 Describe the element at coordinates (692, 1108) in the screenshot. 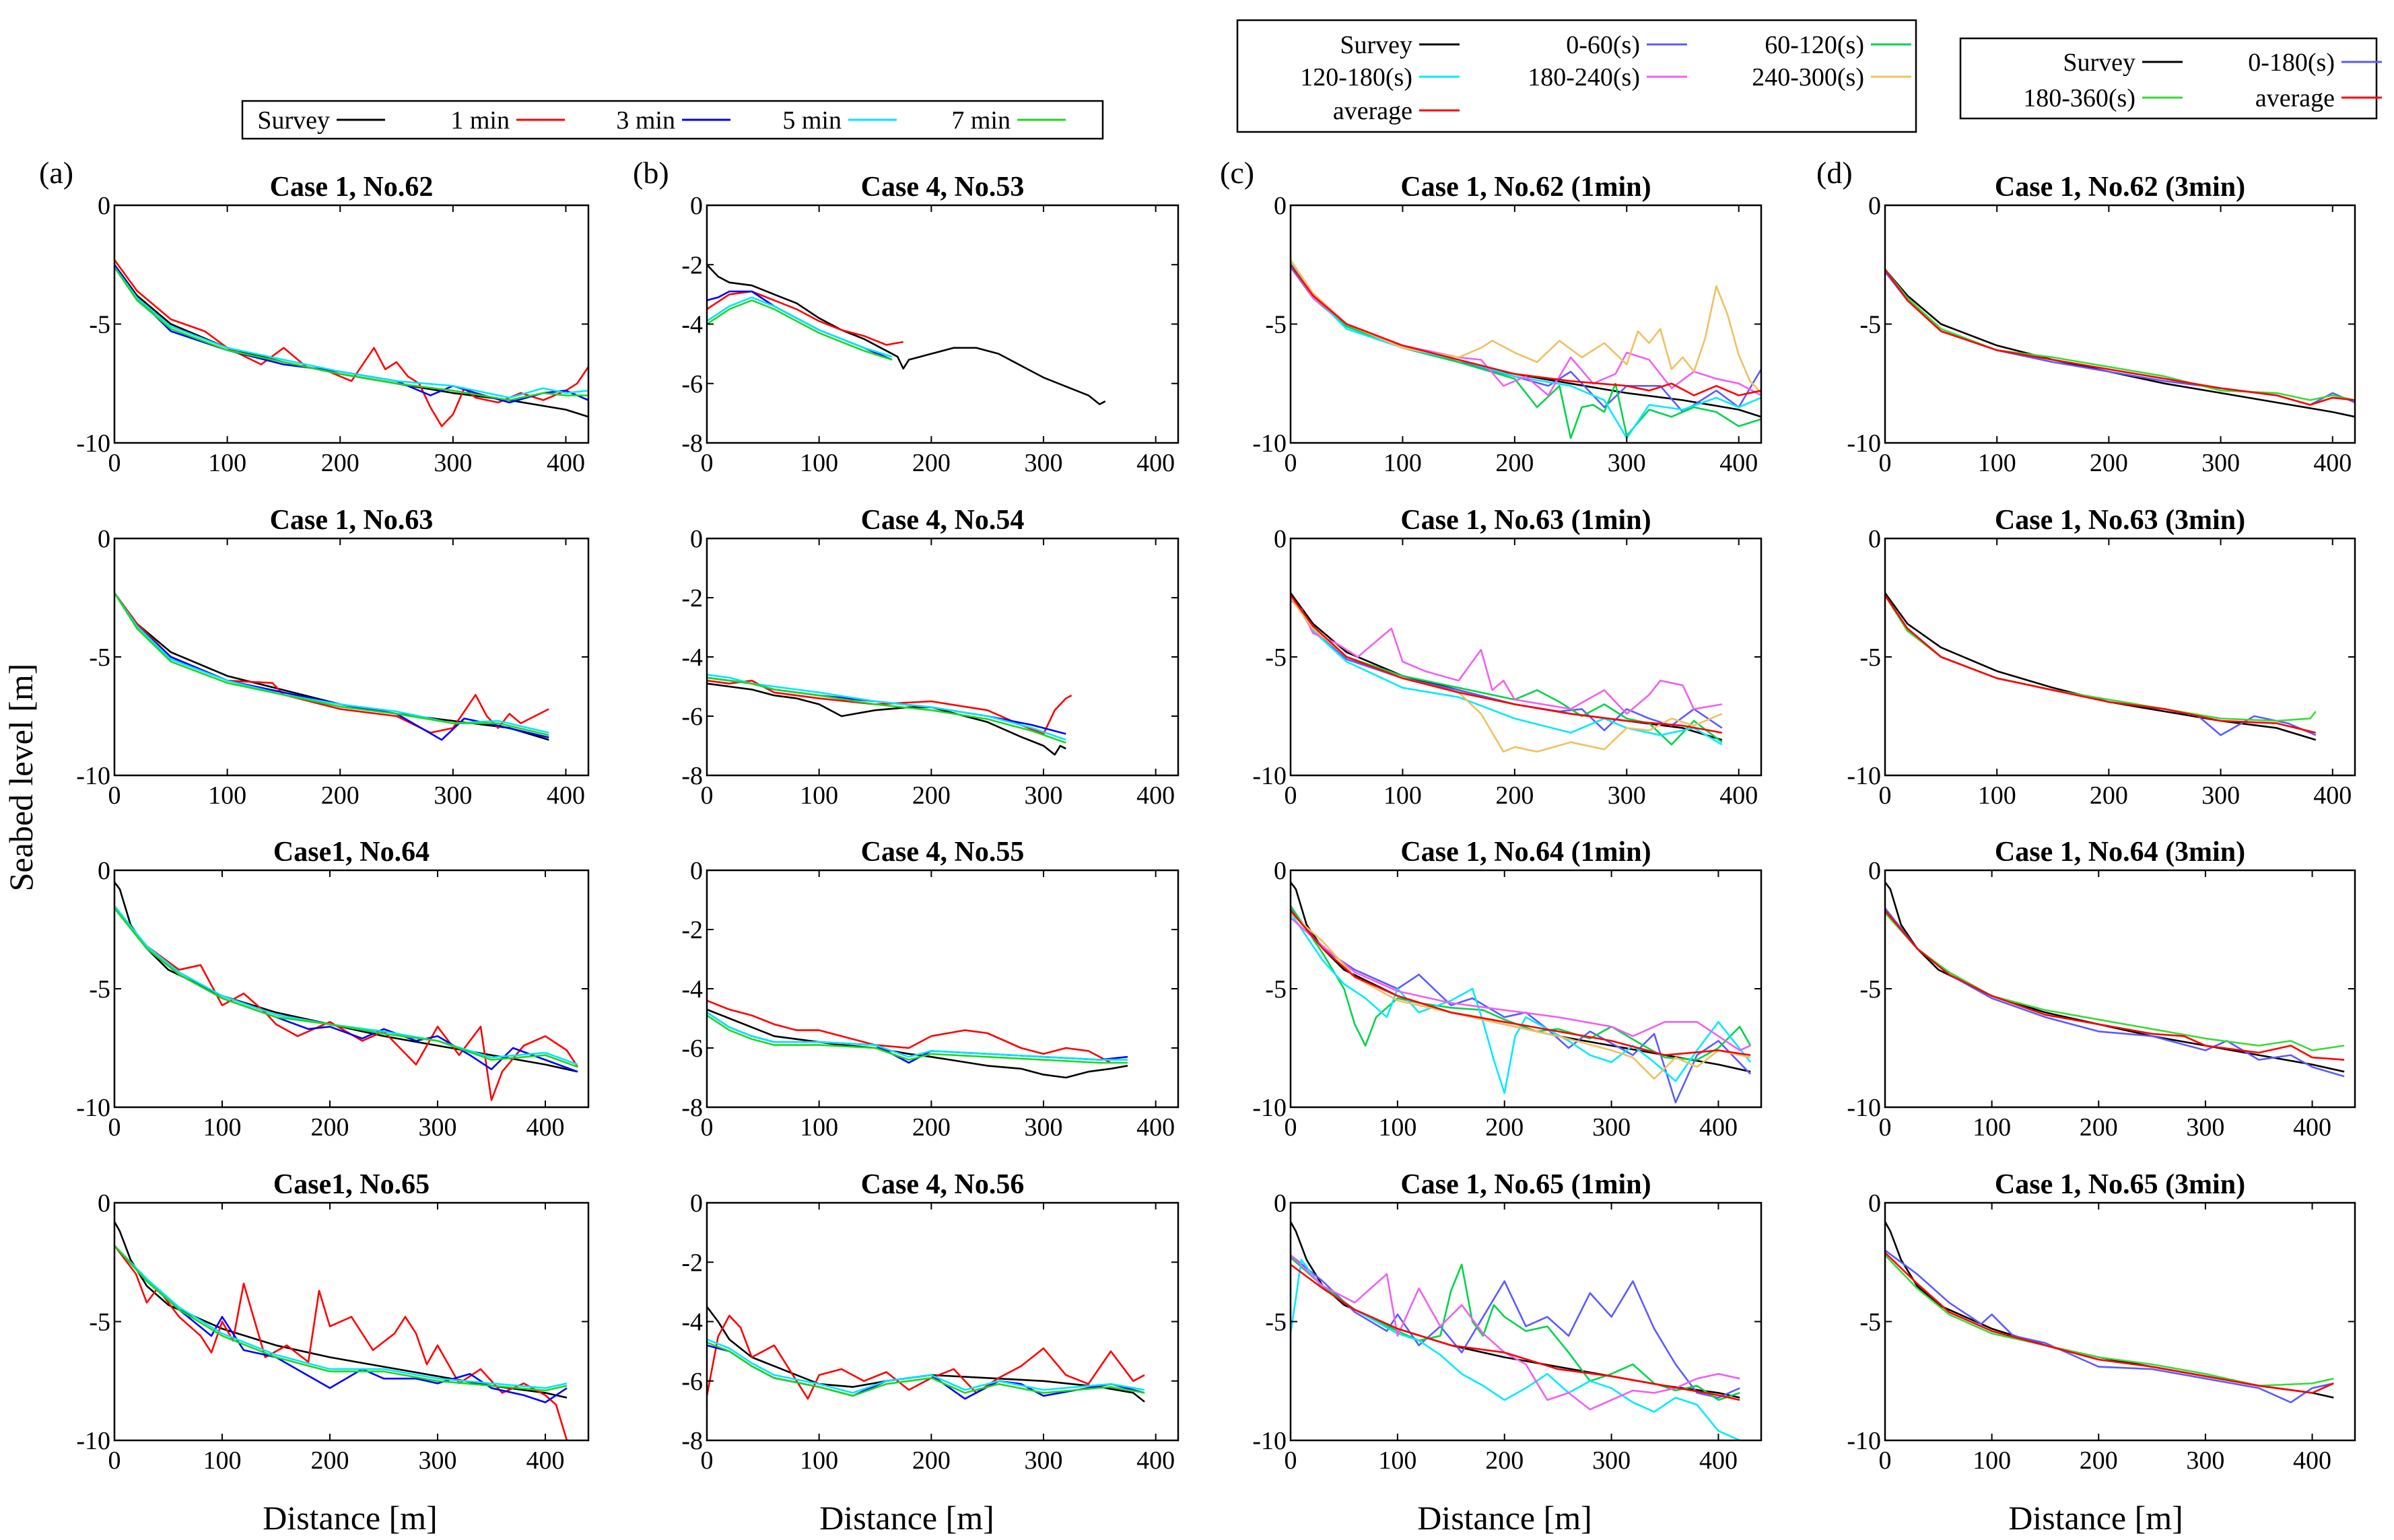

I see `y-tick-label: -8` at that location.